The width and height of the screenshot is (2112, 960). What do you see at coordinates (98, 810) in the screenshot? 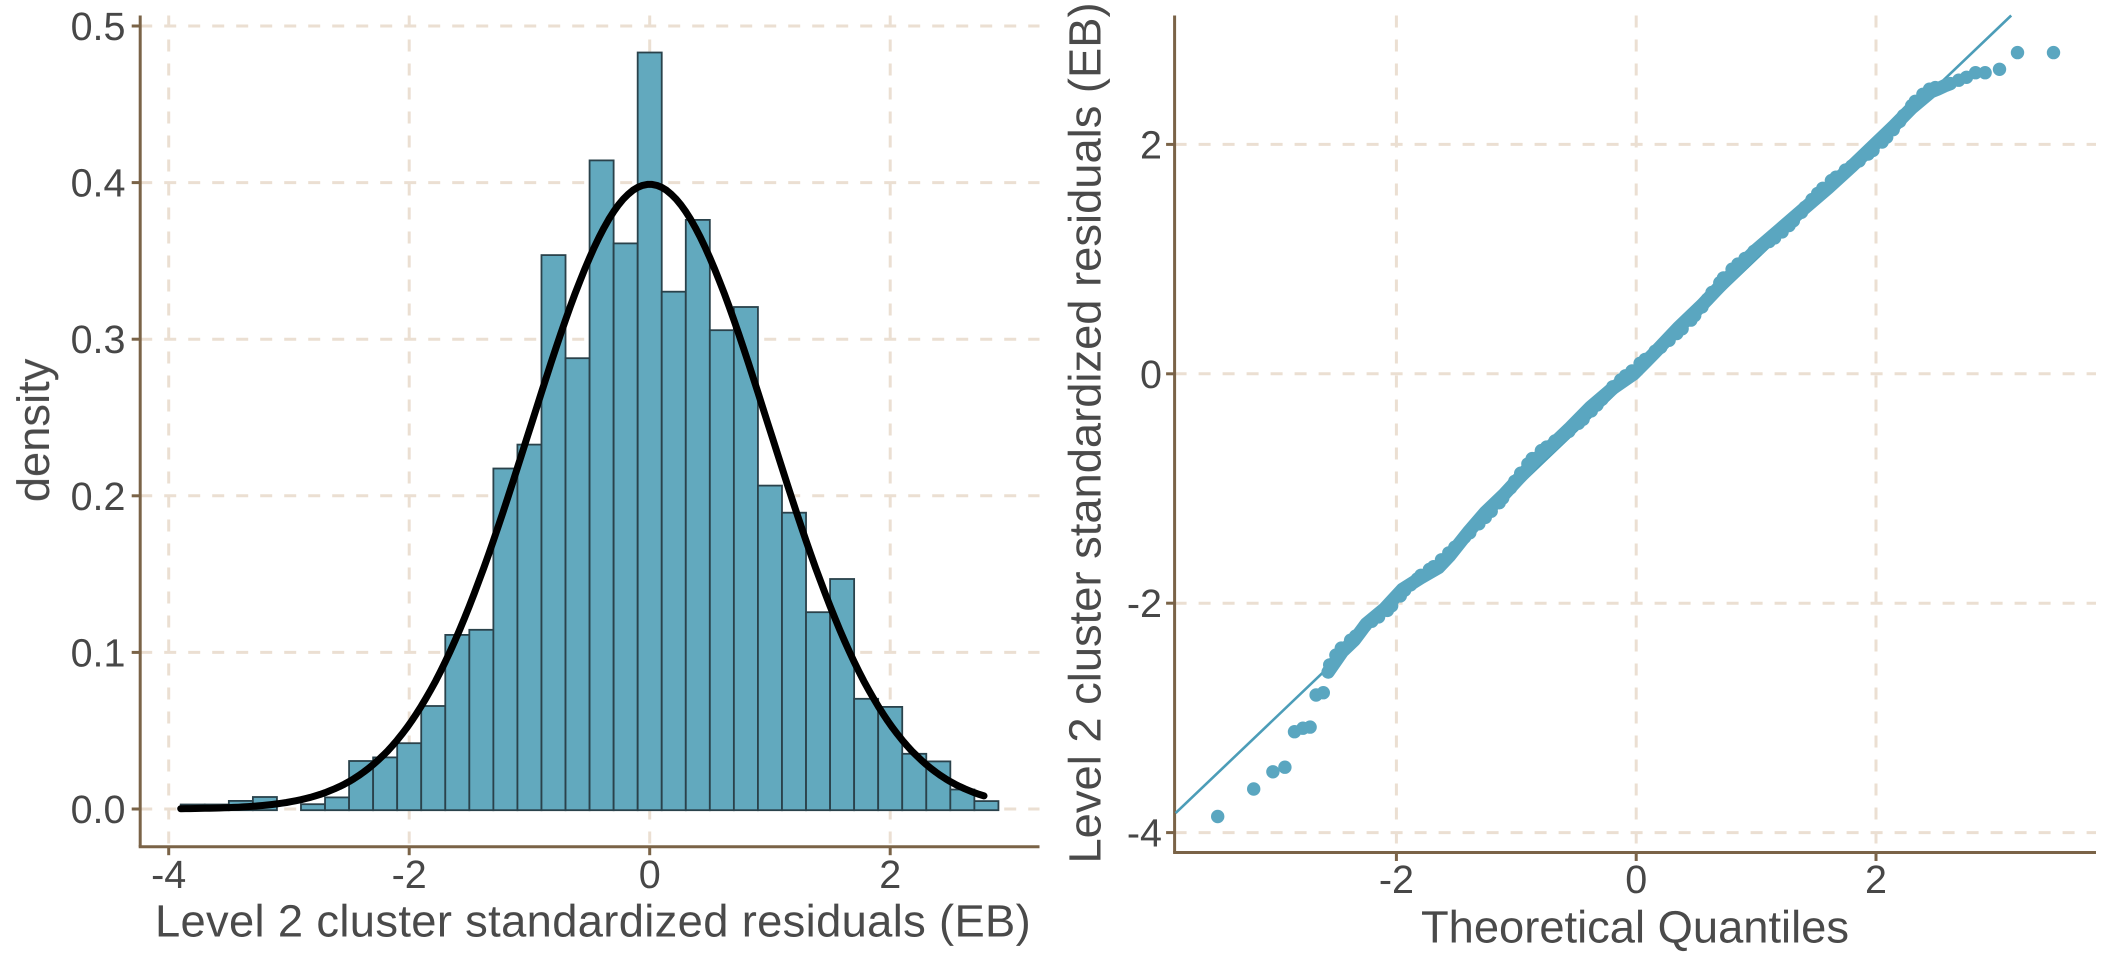
I see `svg-text: 0.0` at bounding box center [98, 810].